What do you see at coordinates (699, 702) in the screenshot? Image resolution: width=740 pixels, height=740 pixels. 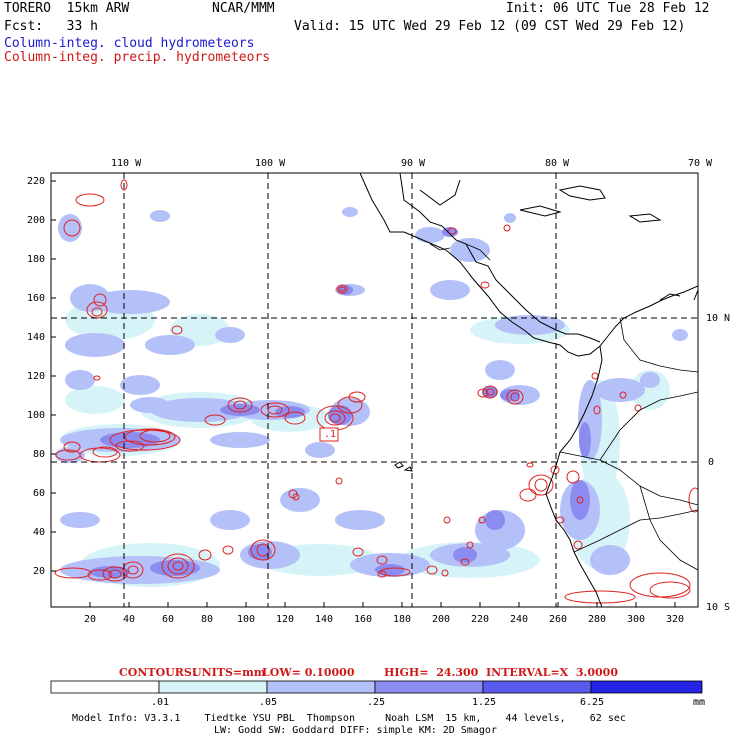 I see `colorbar-unit: mm` at bounding box center [699, 702].